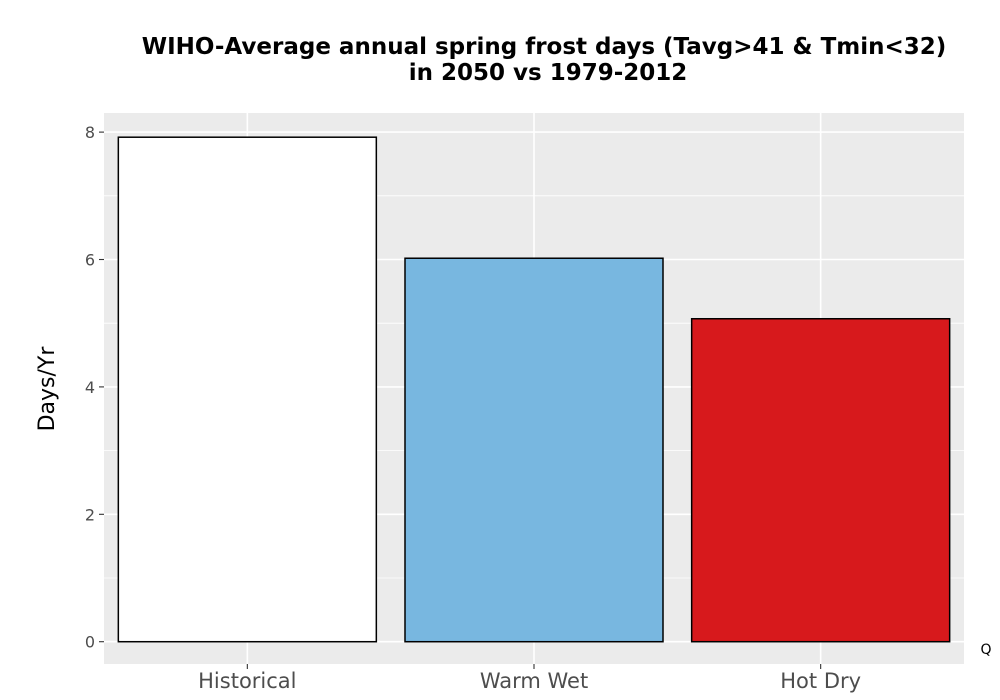  I want to click on y-tick-label: 4, so click(90, 387).